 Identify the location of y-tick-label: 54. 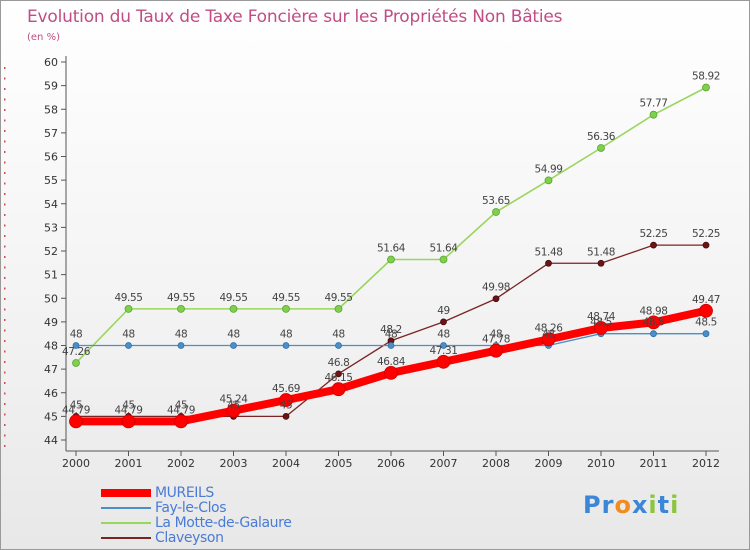
(51, 204).